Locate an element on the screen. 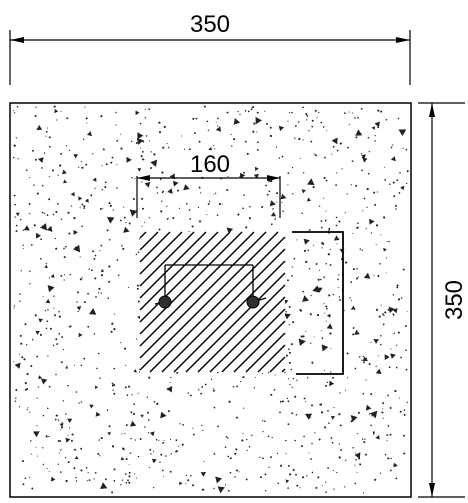 This screenshot has height=503, width=468. hatch-lines is located at coordinates (212, 302).